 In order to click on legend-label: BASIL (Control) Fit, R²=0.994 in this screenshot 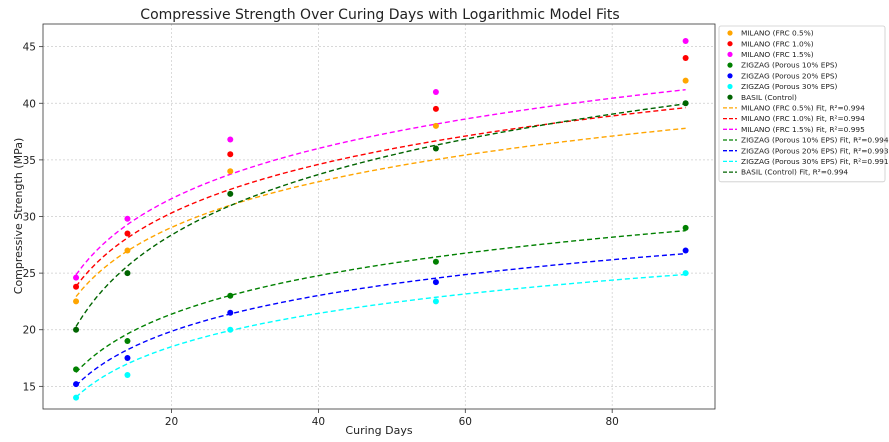, I will do `click(794, 172)`.